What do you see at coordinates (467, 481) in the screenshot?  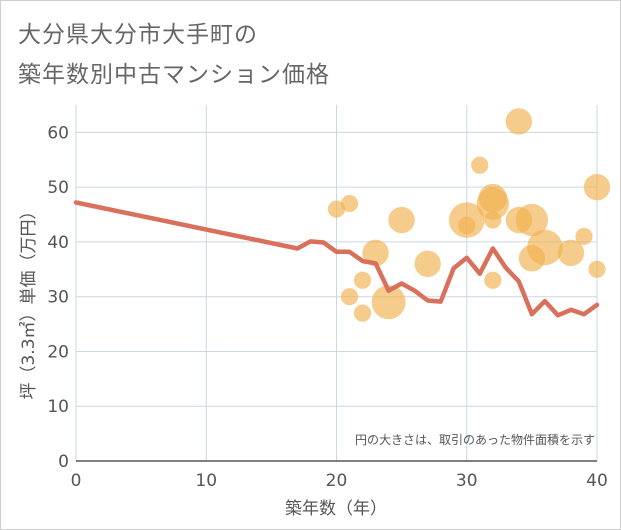 I see `x-tick-label: 30` at bounding box center [467, 481].